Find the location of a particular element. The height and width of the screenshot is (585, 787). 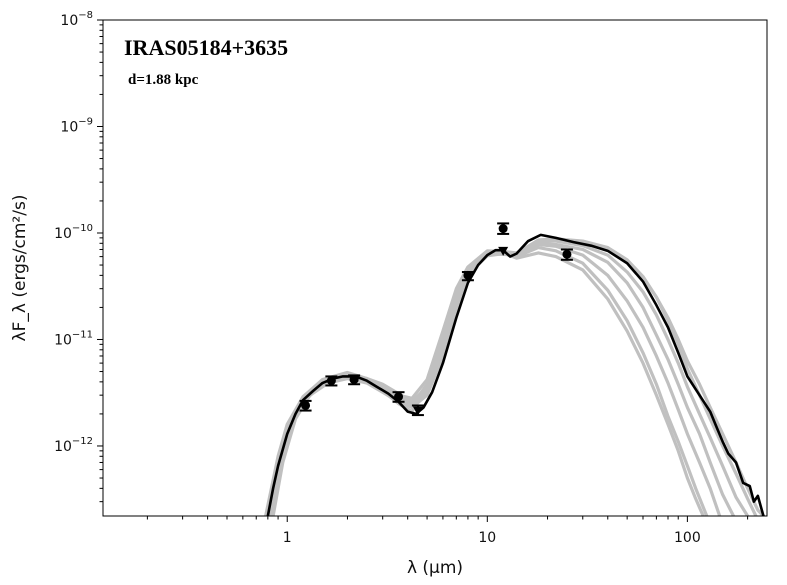

y-axis-label: λF_λ (ergs/cm²/s) is located at coordinates (20, 268).